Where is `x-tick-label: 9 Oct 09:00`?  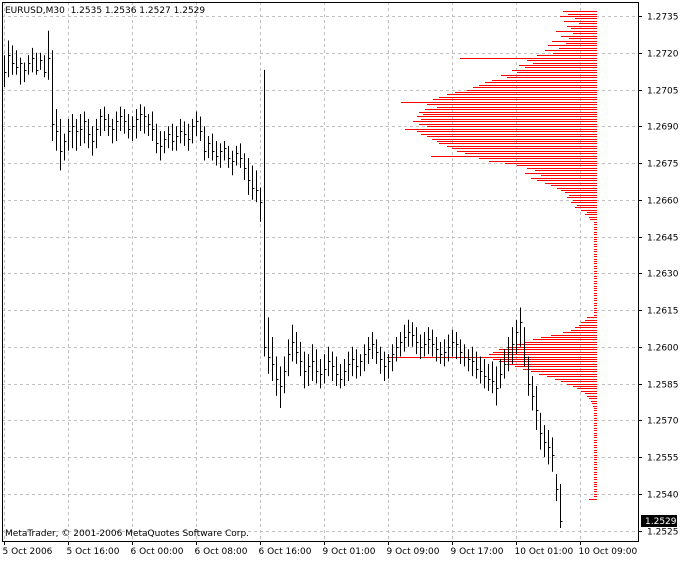
x-tick-label: 9 Oct 09:00 is located at coordinates (413, 552).